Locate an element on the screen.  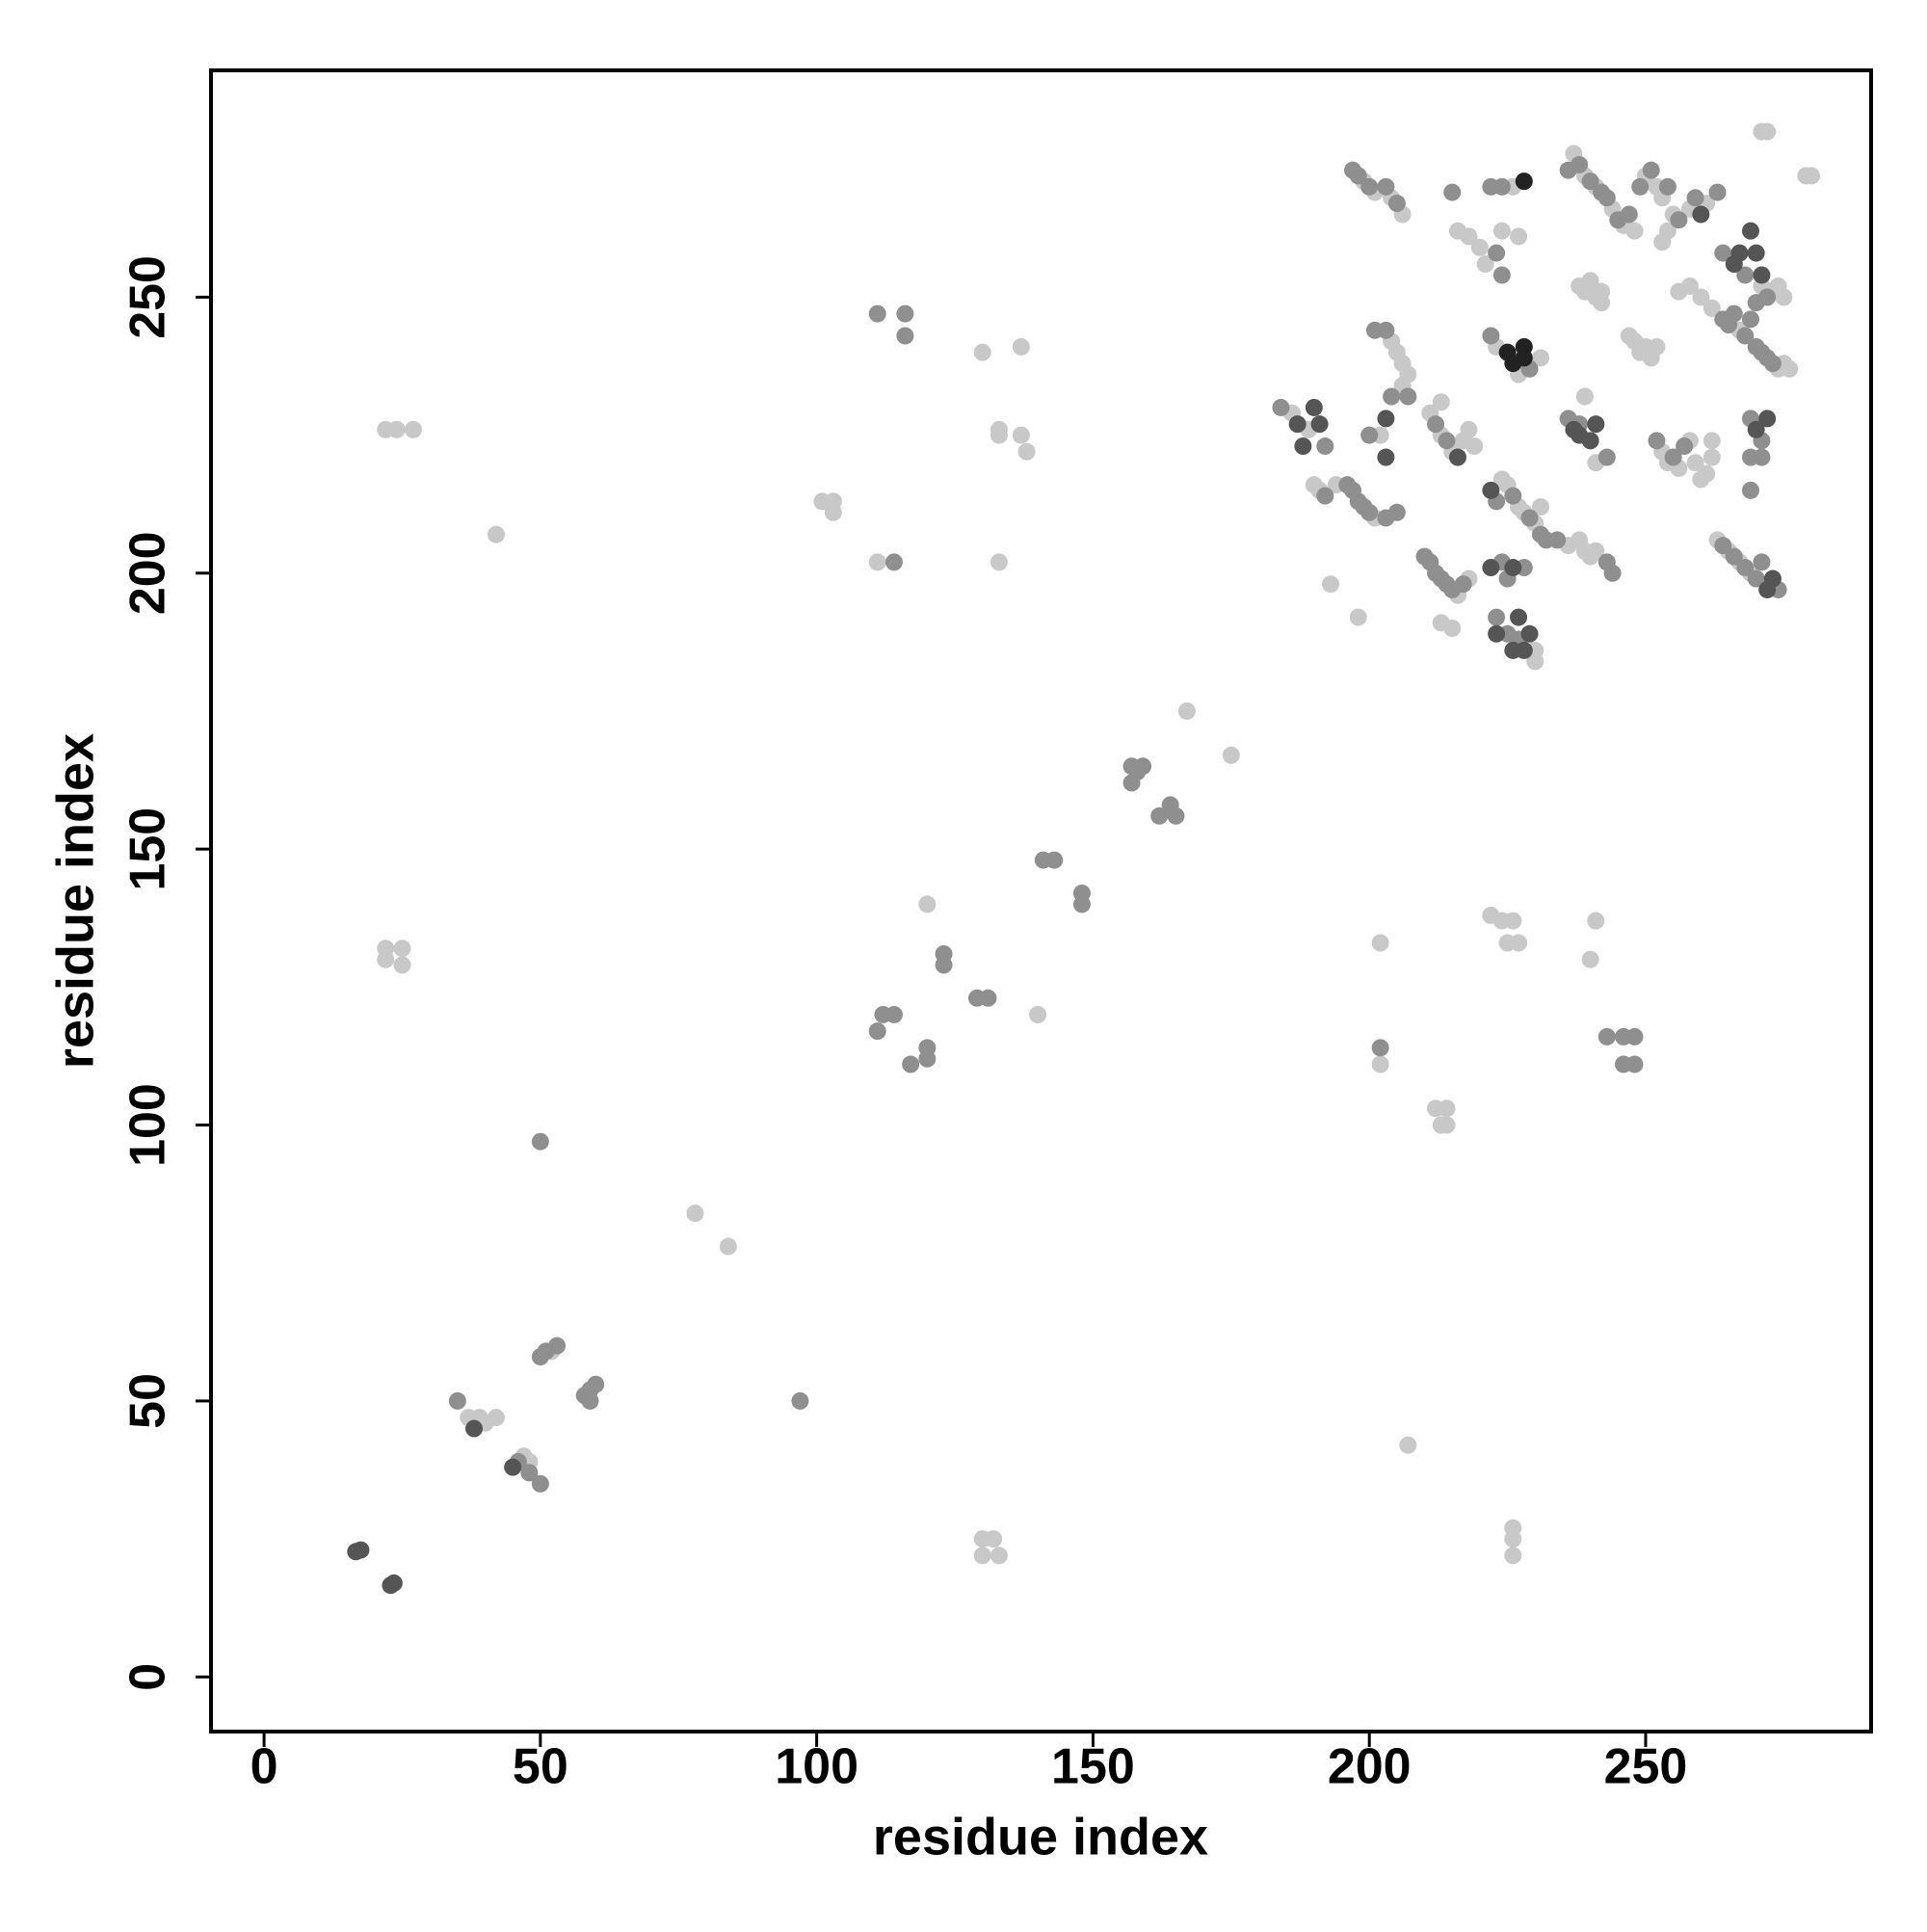
x-tick-label: 150 is located at coordinates (1093, 1767).